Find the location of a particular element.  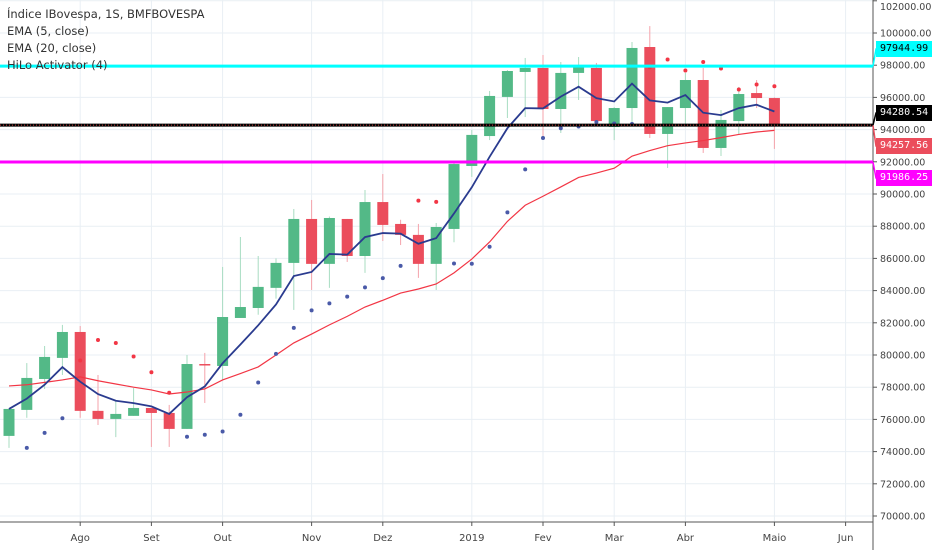

x-tick-label: Dez is located at coordinates (382, 538).